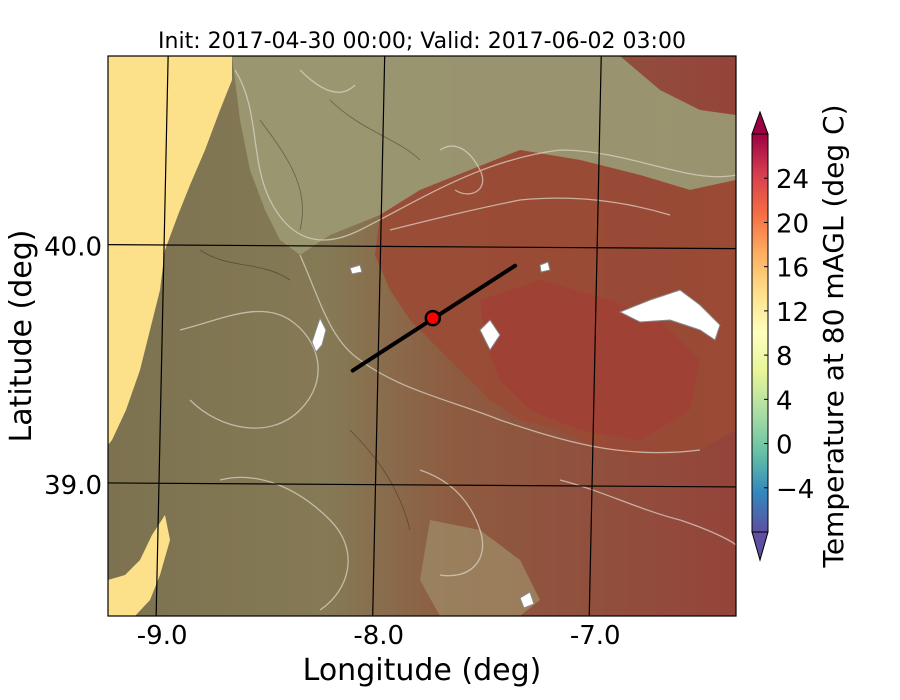 This screenshot has height=700, width=900. Describe the element at coordinates (139, 565) in the screenshot. I see `ocean-region-south` at that location.